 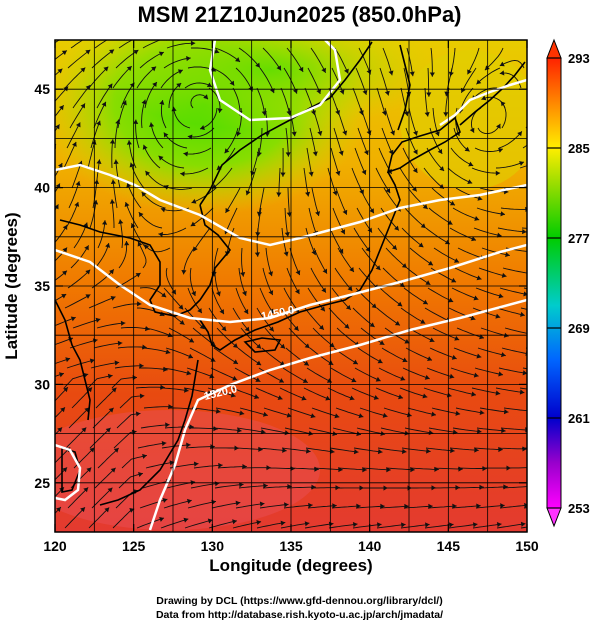 I want to click on coastline, so click(x=286, y=123).